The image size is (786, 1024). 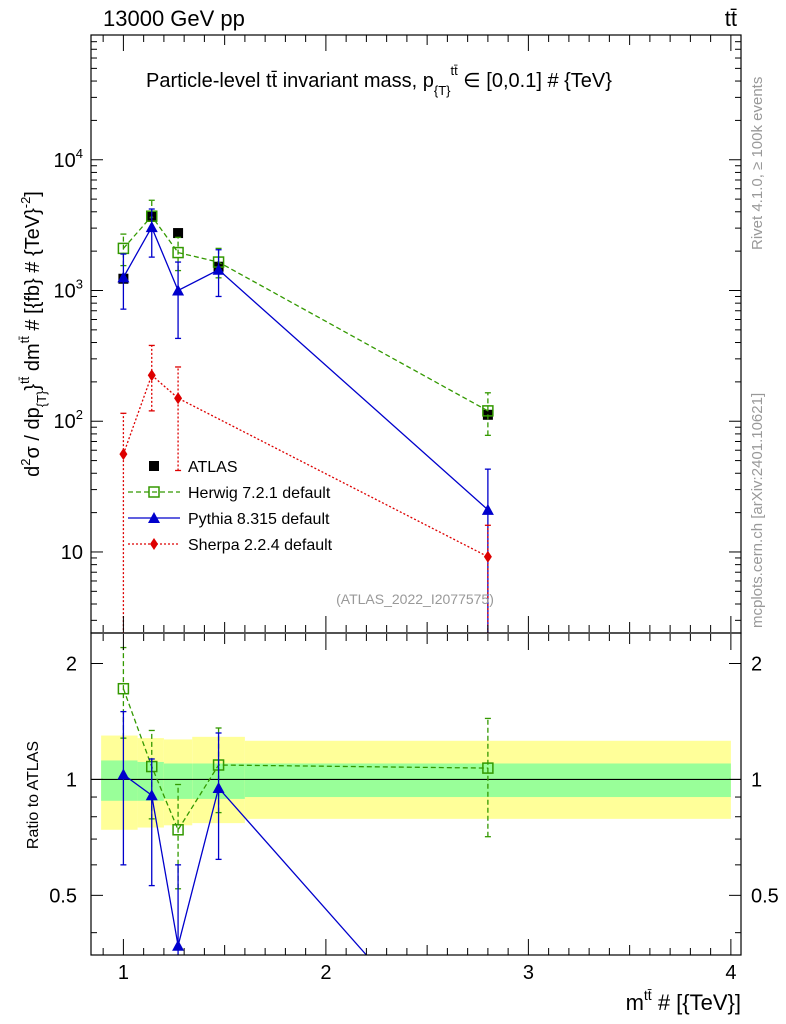 I want to click on legend-entry-herwig: Herwig 7.2.1 default, so click(x=229, y=493).